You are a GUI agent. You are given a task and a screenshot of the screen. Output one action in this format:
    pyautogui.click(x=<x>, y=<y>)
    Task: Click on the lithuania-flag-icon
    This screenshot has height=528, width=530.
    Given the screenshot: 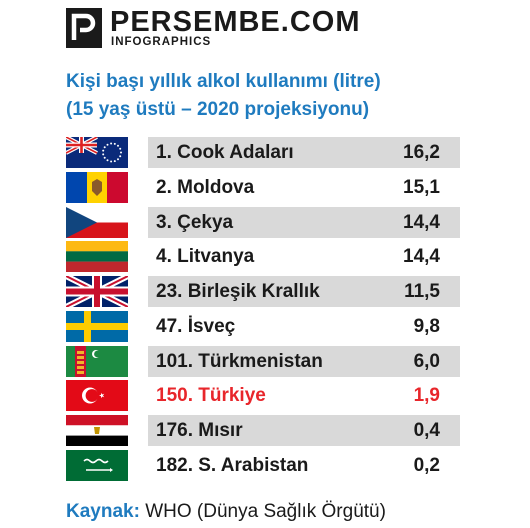 What is the action you would take?
    pyautogui.click(x=97, y=257)
    